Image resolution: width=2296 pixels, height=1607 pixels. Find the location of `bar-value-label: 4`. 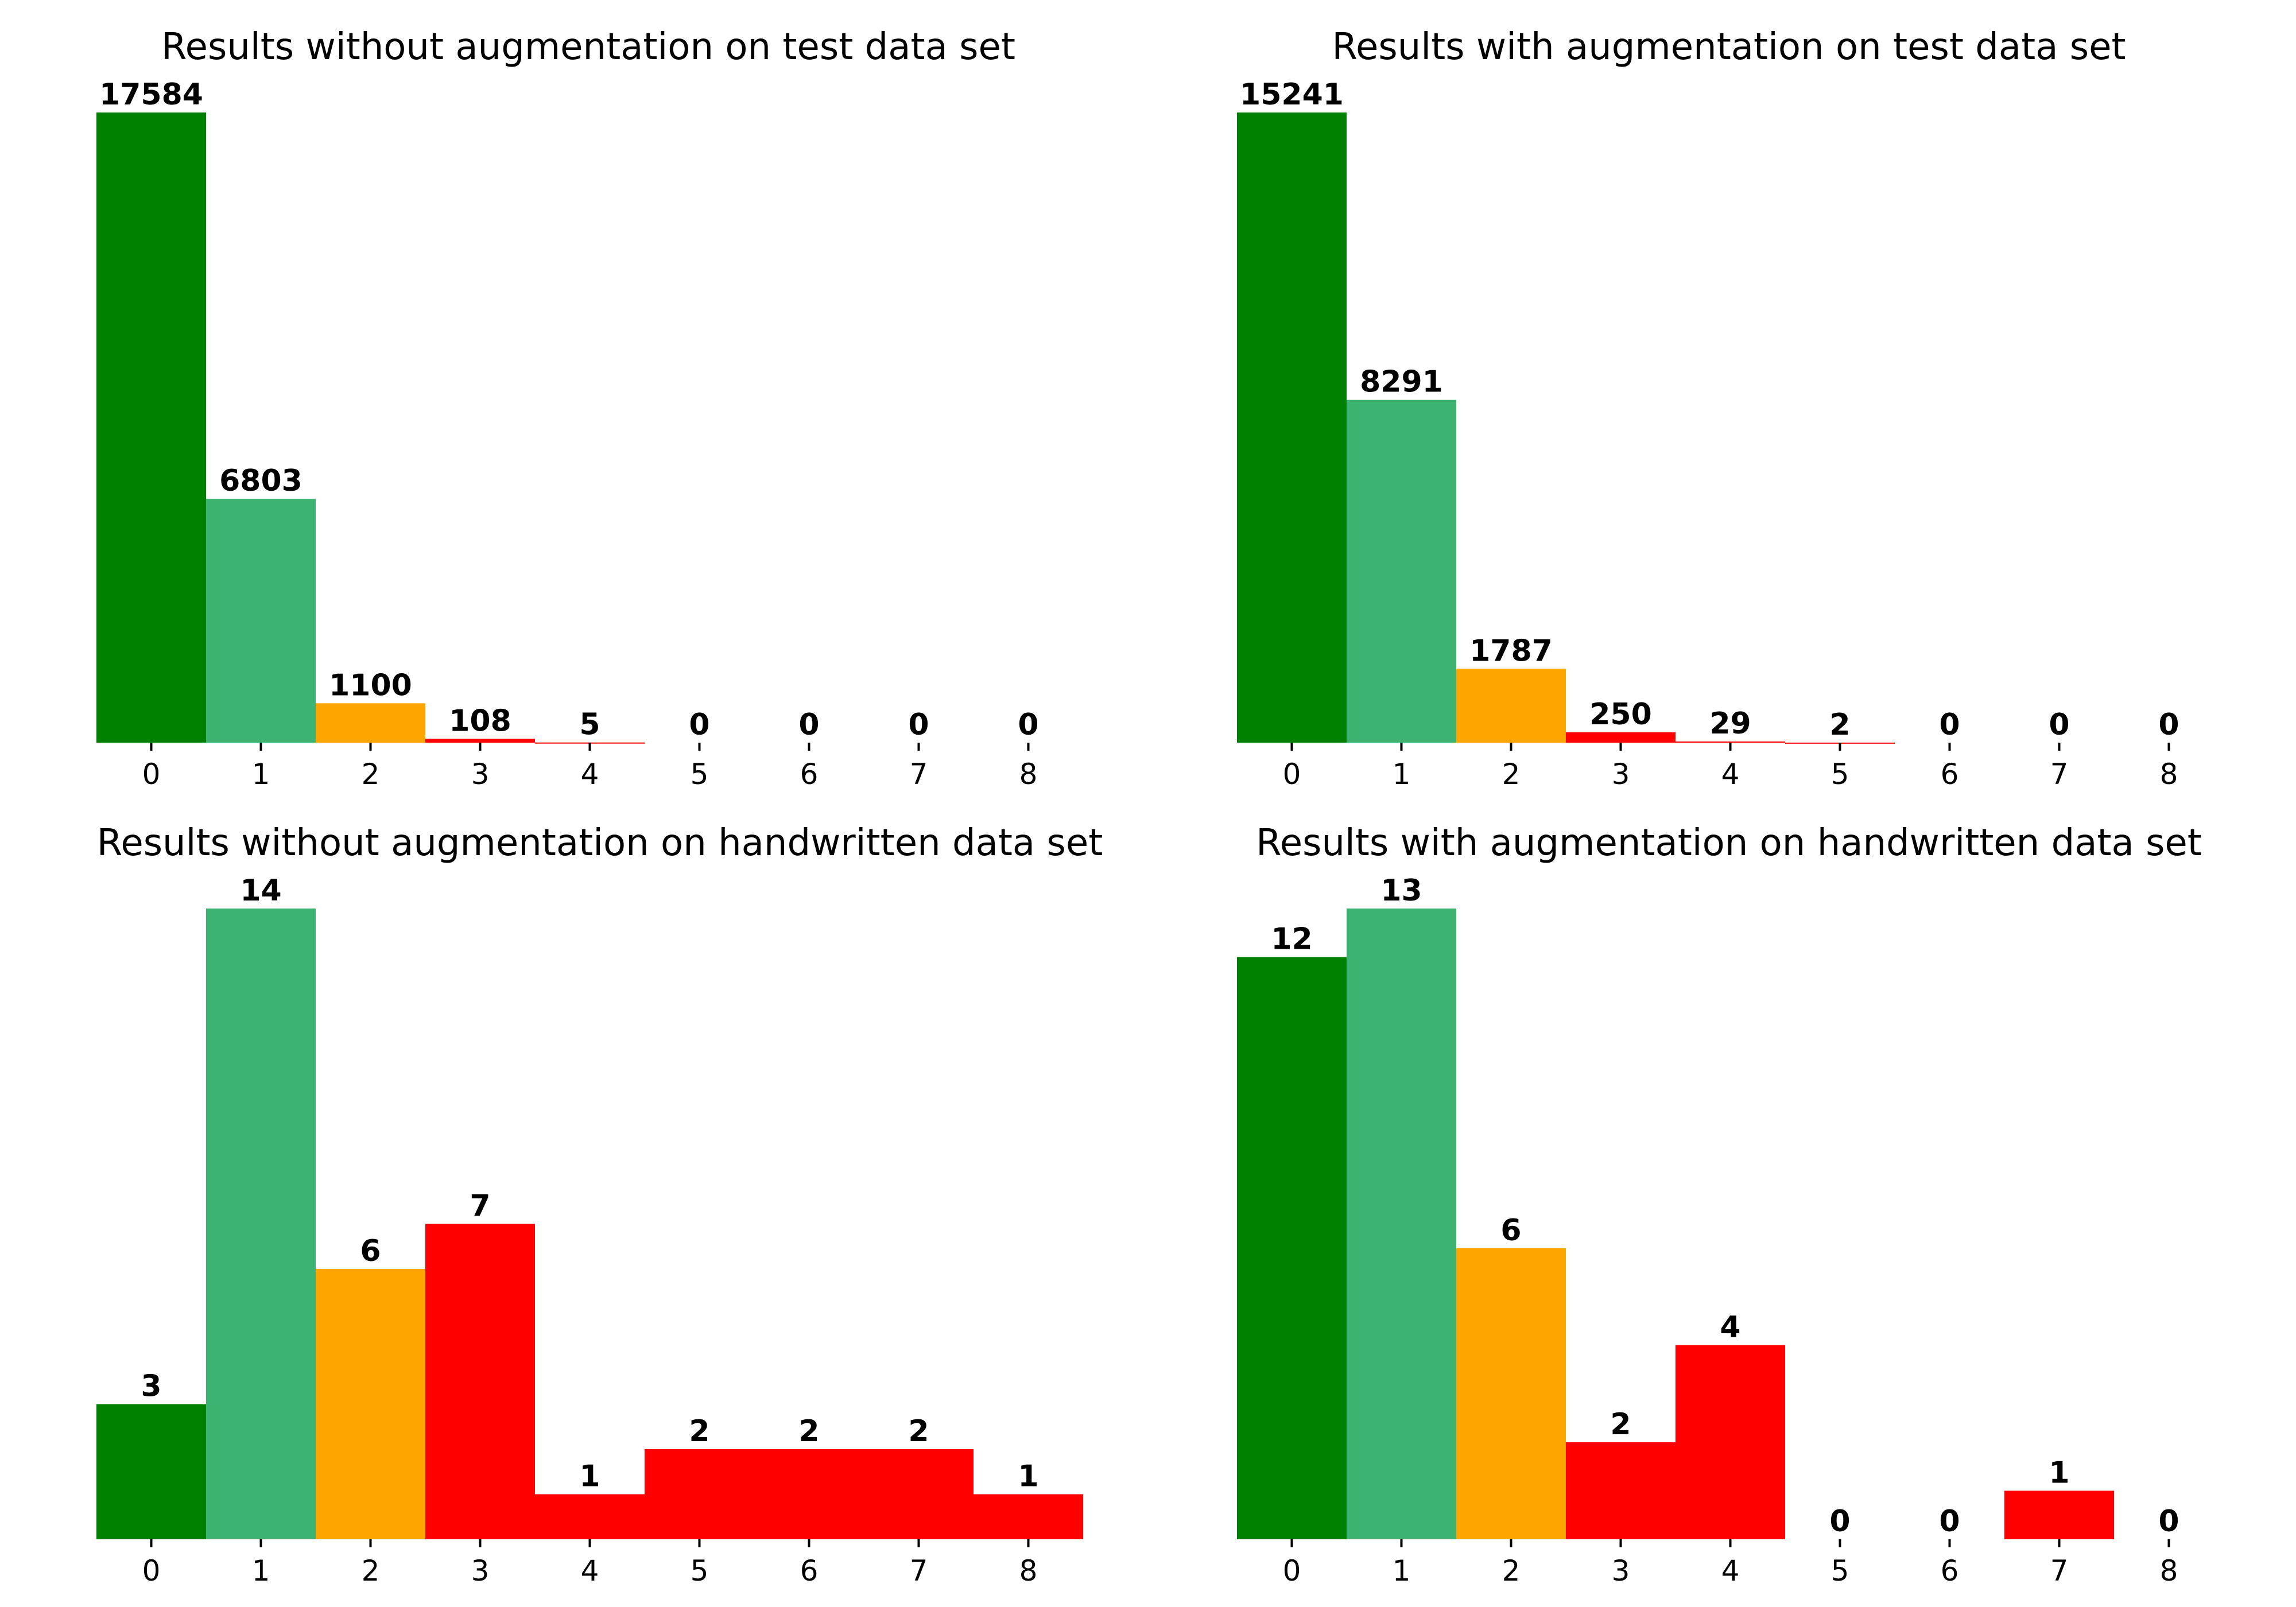

bar-value-label: 4 is located at coordinates (1730, 1327).